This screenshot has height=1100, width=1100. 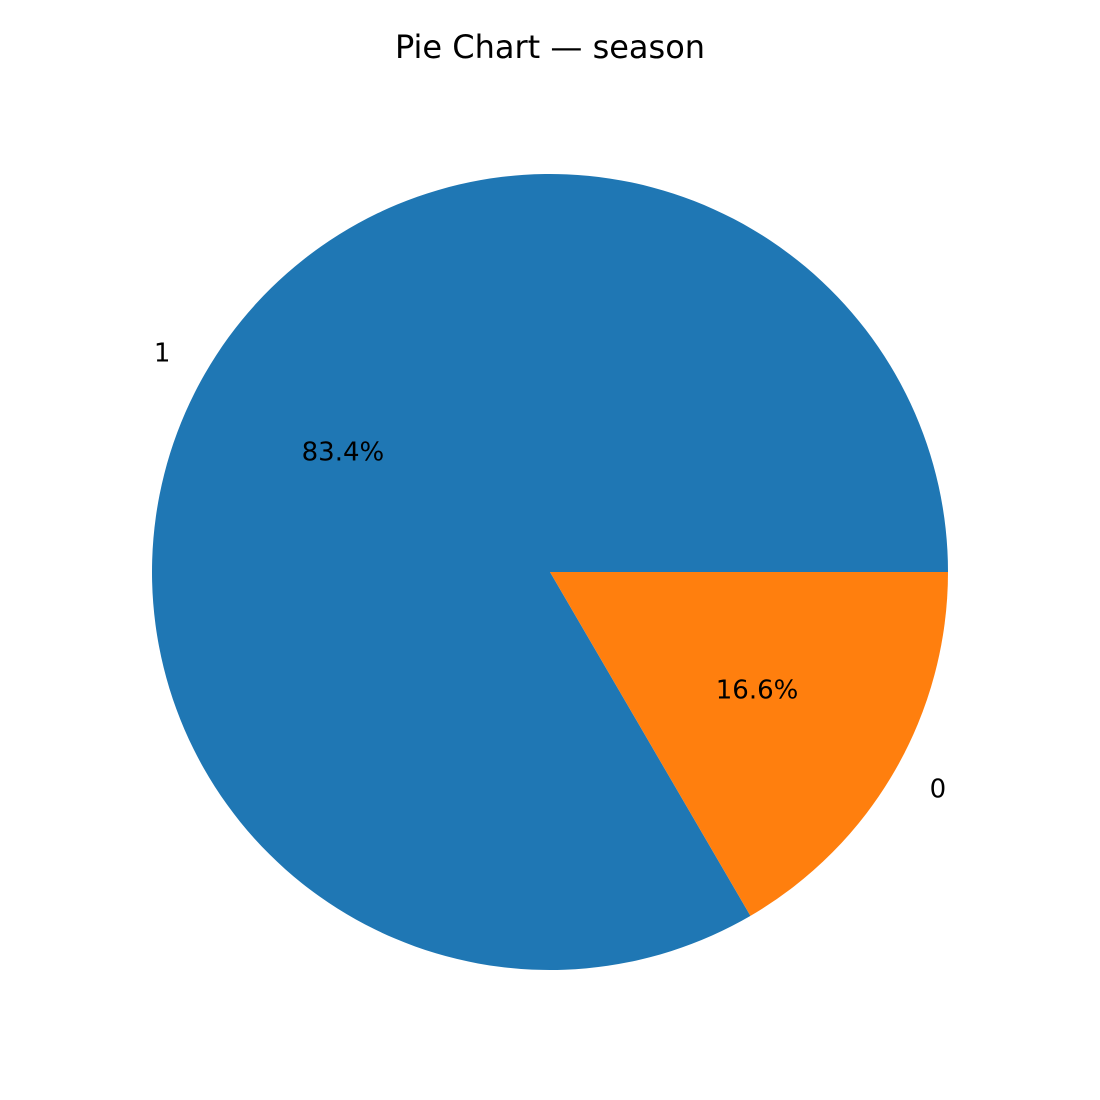 I want to click on slice-label-0: 0, so click(x=938, y=790).